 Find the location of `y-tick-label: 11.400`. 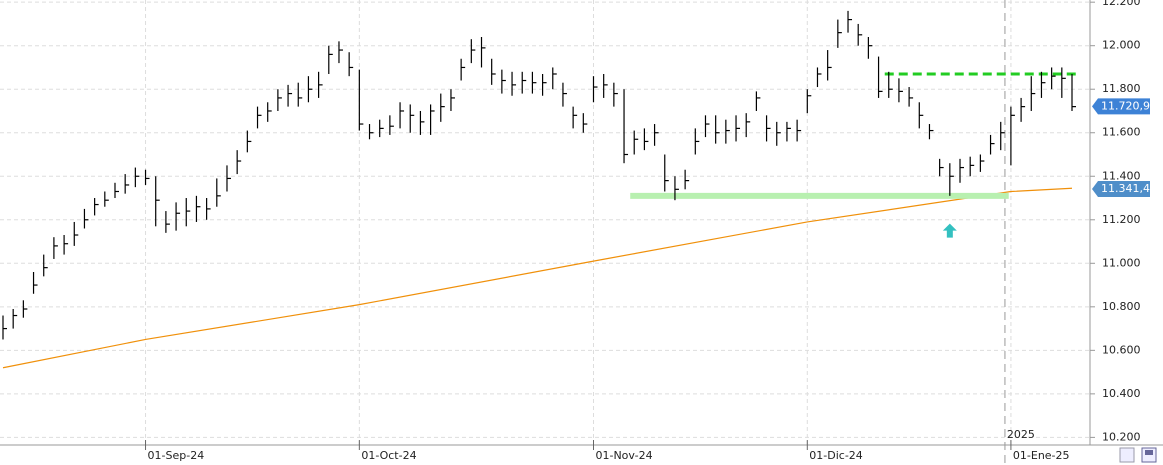

y-tick-label: 11.400 is located at coordinates (1121, 175).